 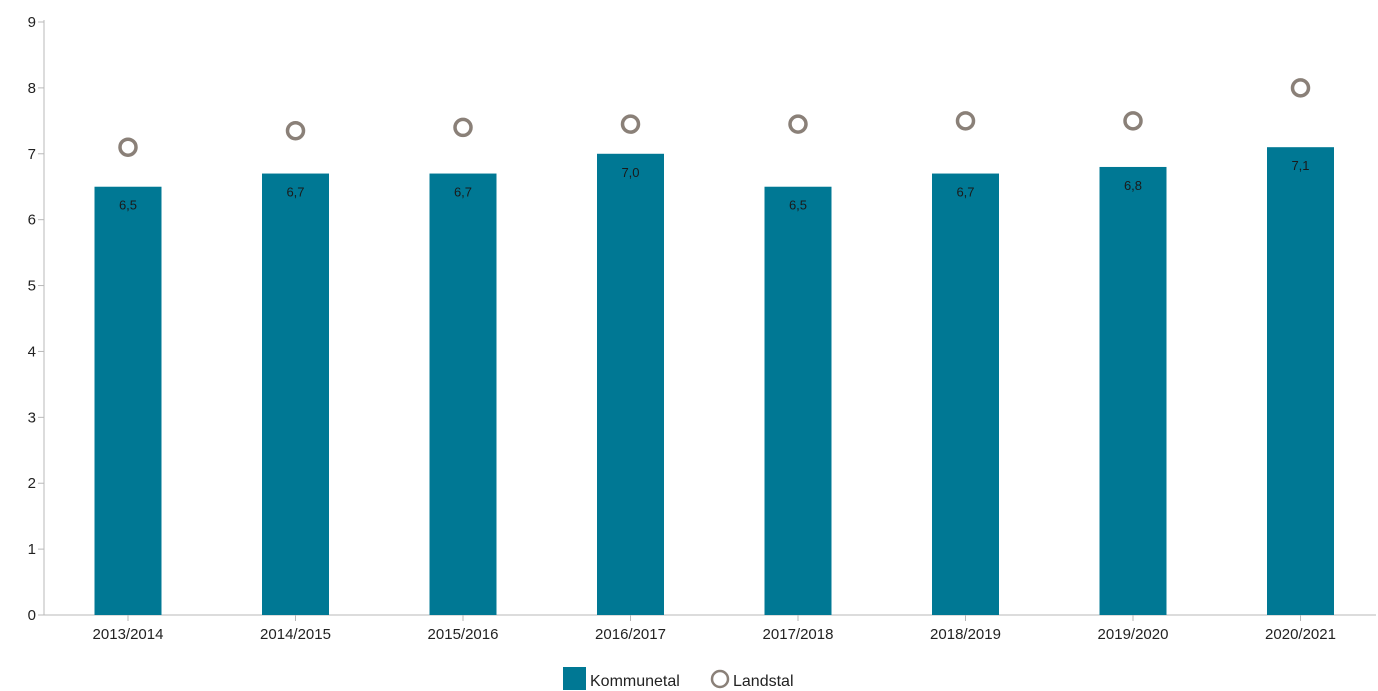 What do you see at coordinates (1133, 185) in the screenshot?
I see `bar-data-label: 6,8` at bounding box center [1133, 185].